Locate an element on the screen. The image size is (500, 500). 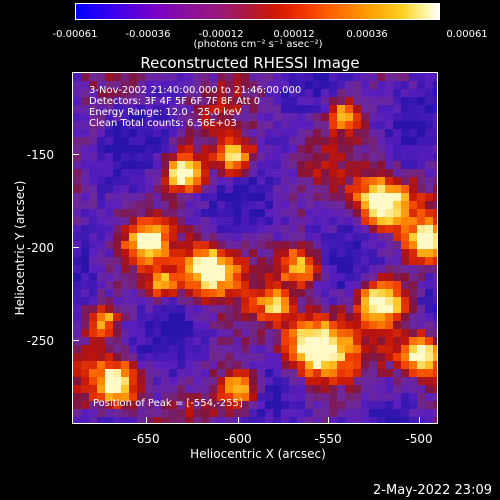
colorbar is located at coordinates (257, 11).